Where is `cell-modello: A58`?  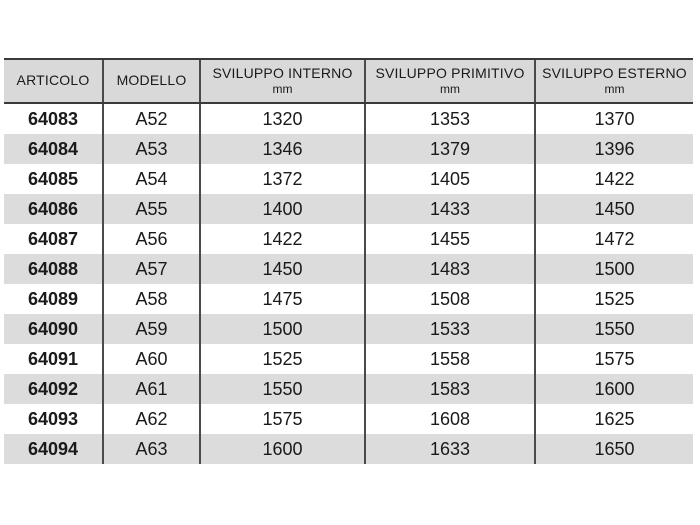
cell-modello: A58 is located at coordinates (151, 299).